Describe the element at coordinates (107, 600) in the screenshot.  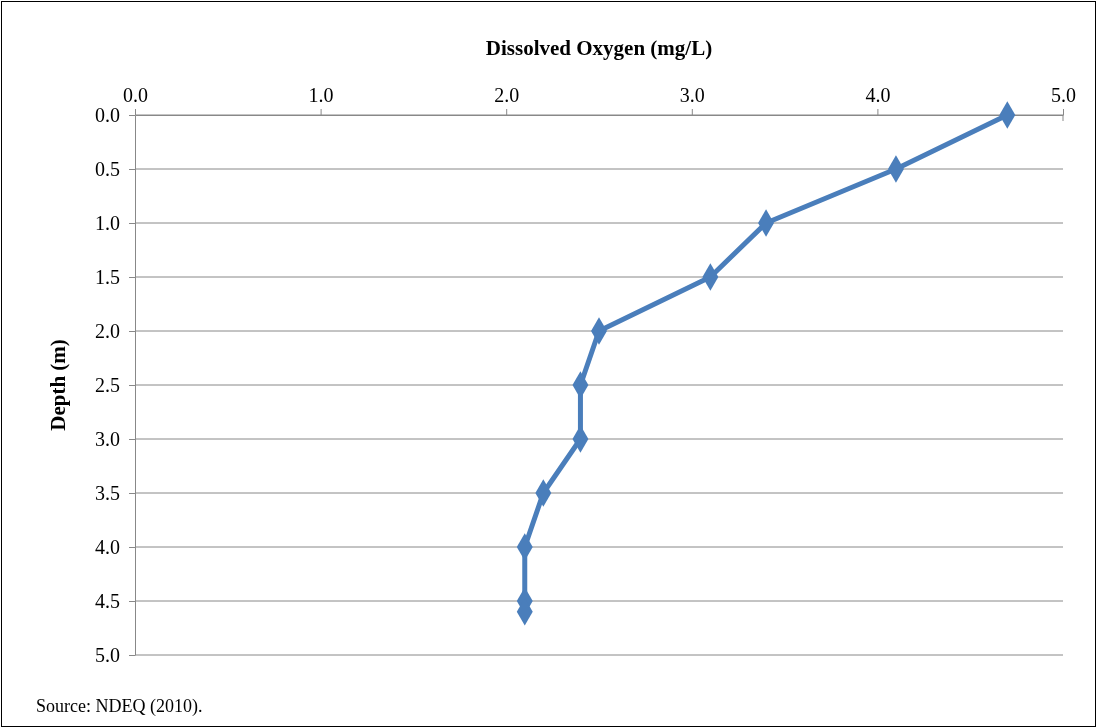
I see `y-tick-label: 4.5` at that location.